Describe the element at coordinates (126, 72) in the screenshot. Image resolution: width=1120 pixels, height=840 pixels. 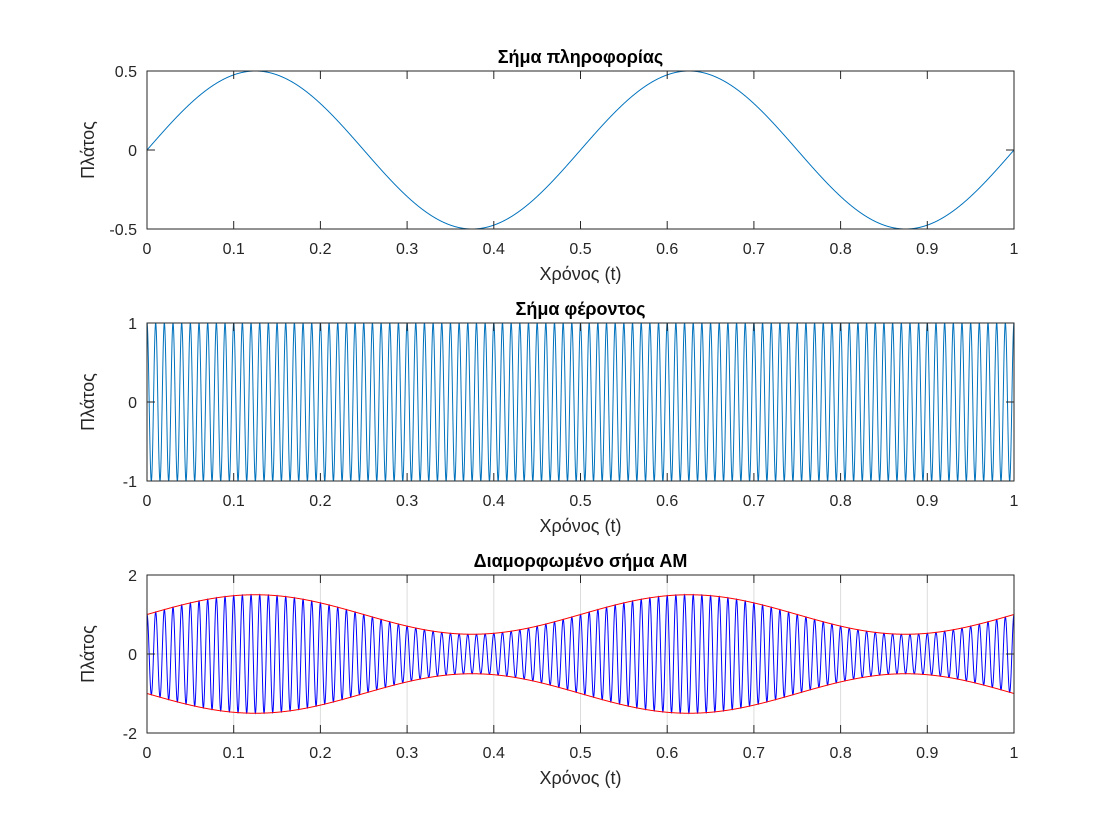
I see `y-tick-label: 0.5` at that location.